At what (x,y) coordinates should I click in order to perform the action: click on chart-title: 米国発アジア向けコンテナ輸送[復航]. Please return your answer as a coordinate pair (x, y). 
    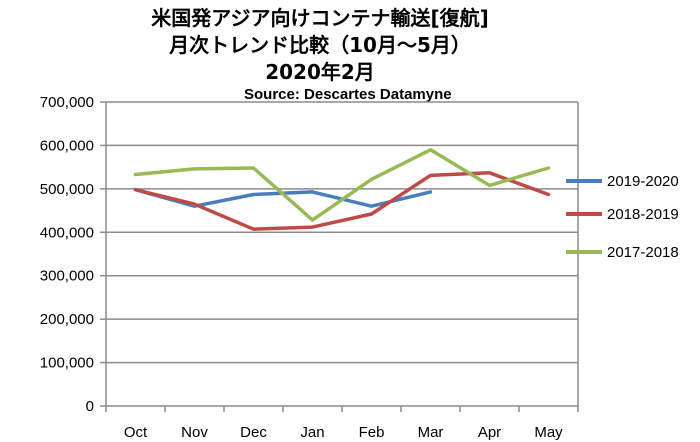
    Looking at the image, I should click on (320, 18).